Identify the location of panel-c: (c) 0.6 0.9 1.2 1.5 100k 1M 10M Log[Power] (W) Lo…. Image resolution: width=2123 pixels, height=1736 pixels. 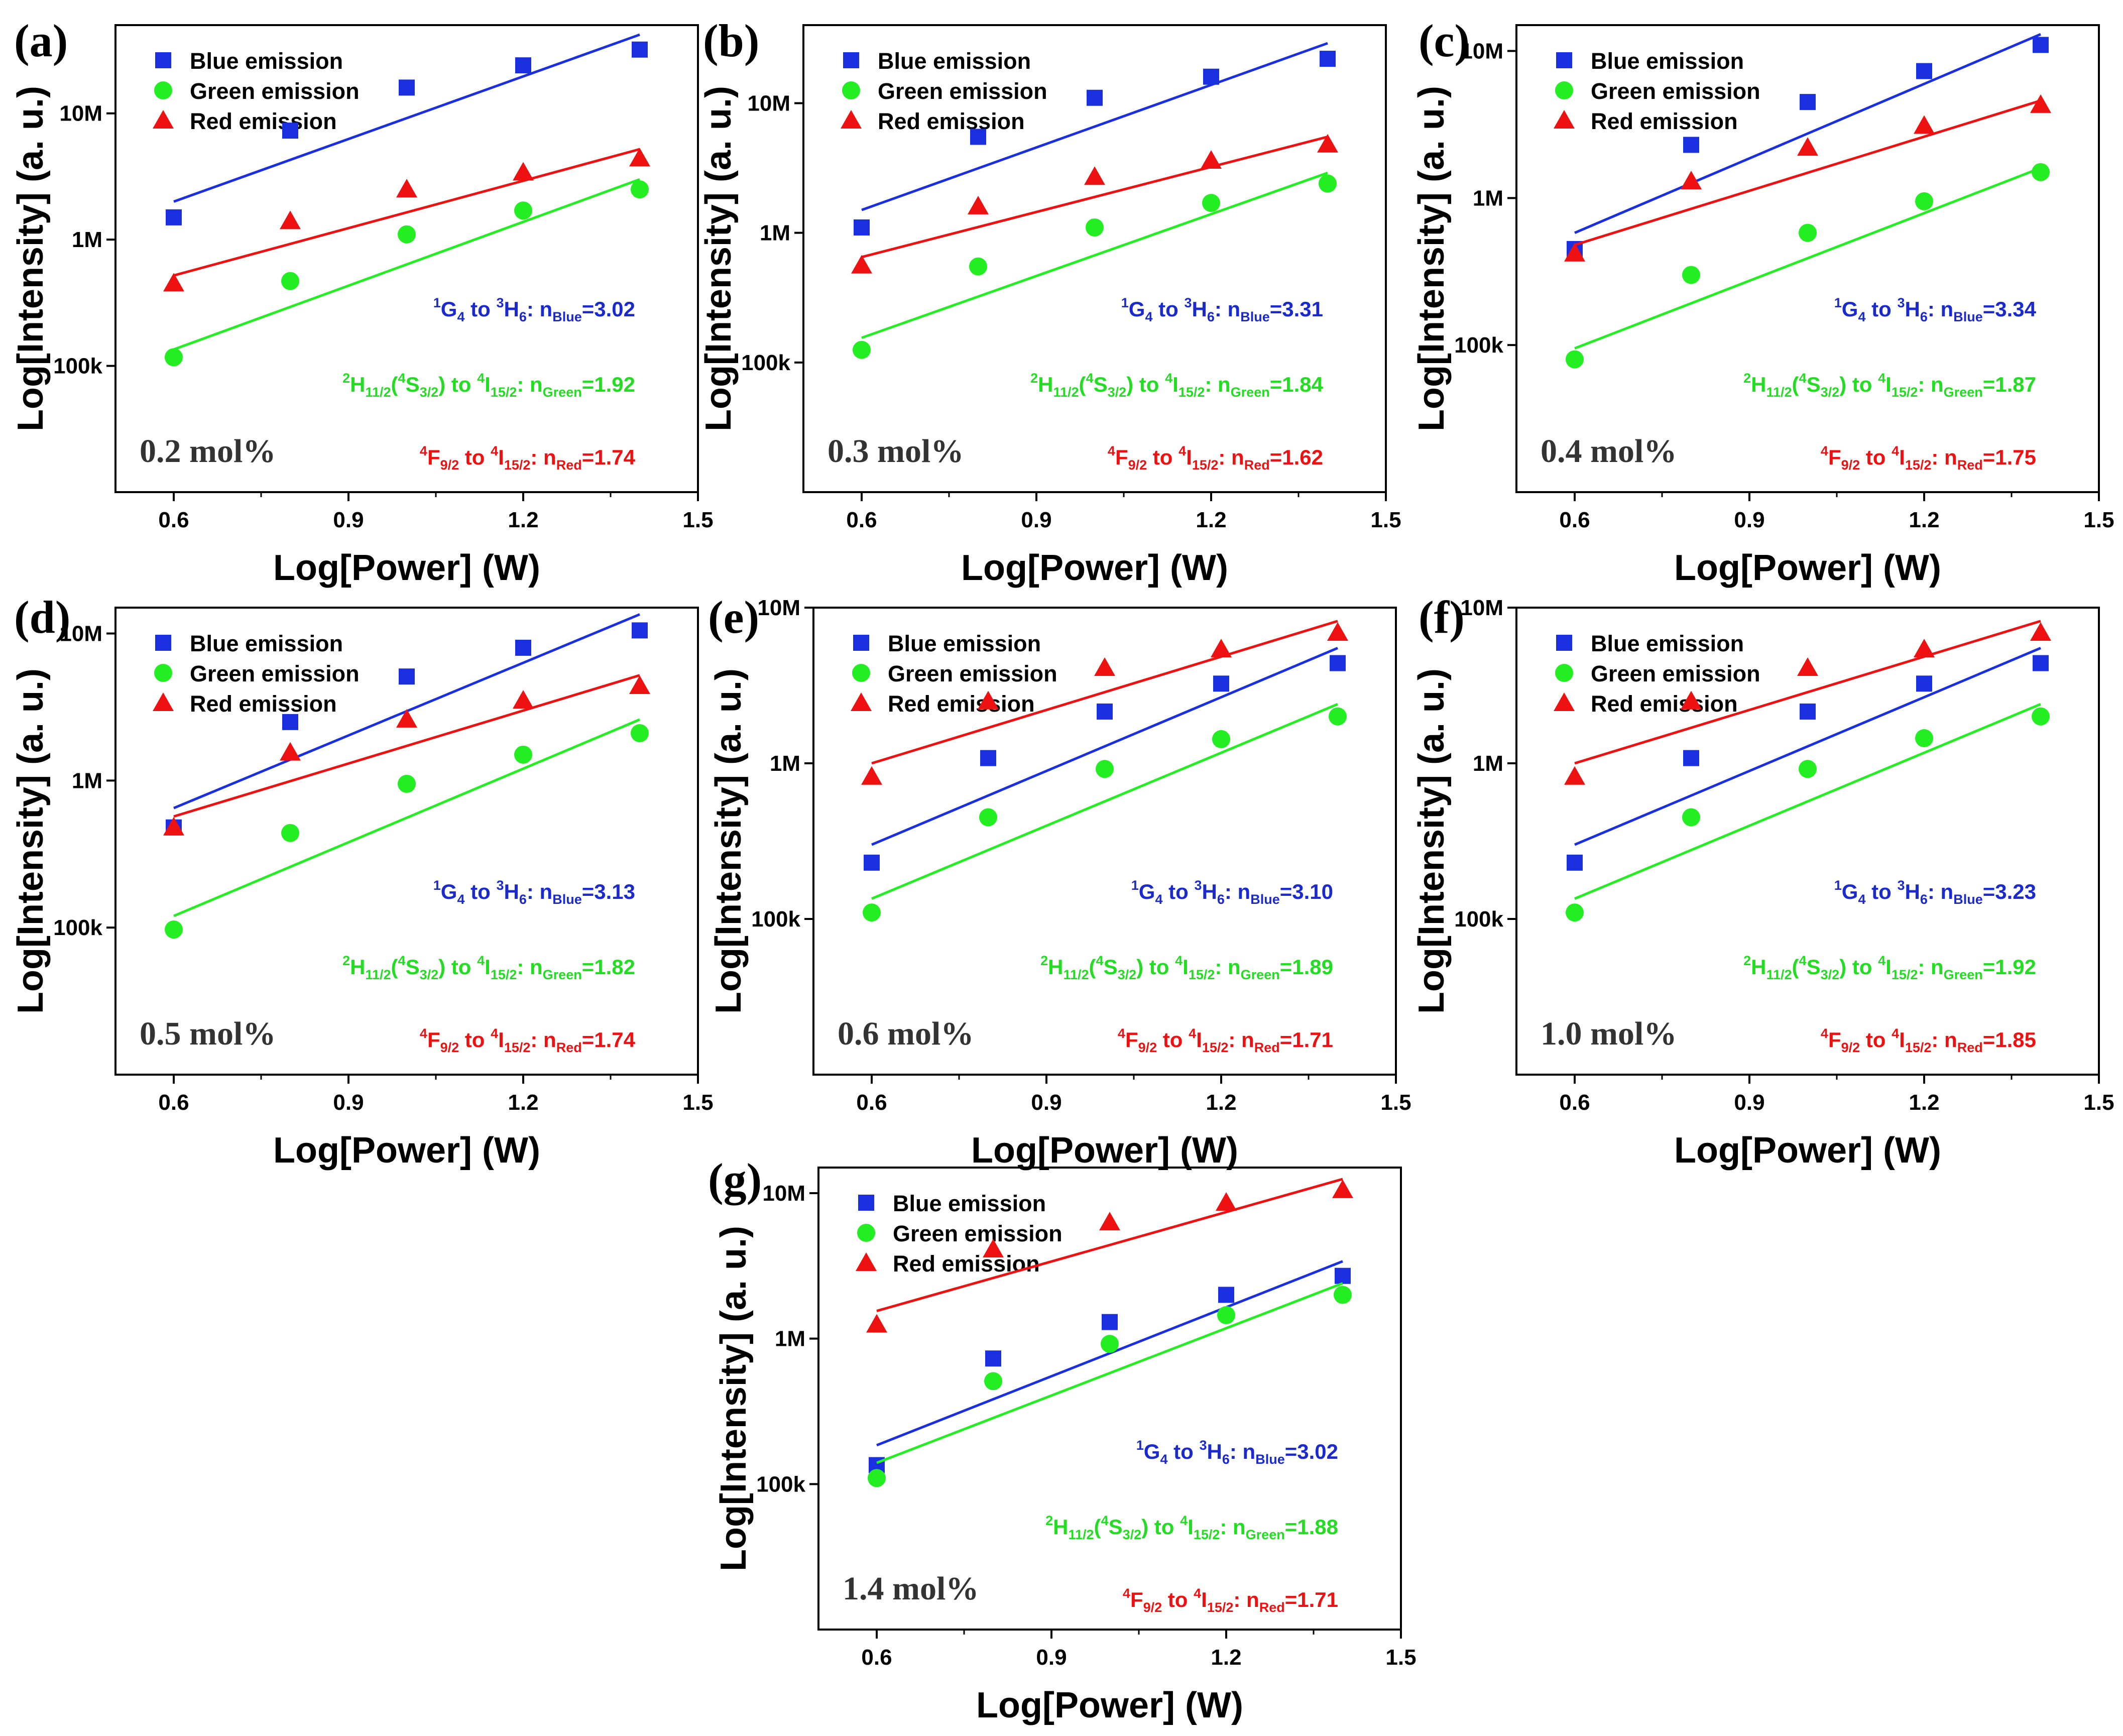
(1763, 301).